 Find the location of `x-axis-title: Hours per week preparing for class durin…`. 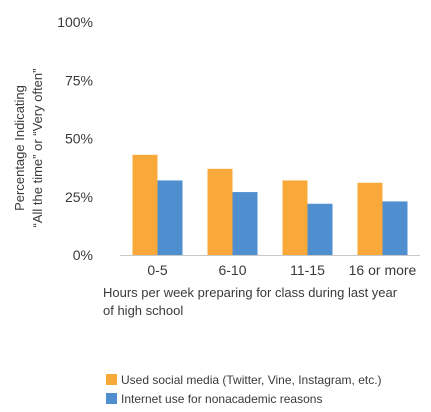

x-axis-title: Hours per week preparing for class durin… is located at coordinates (250, 301).